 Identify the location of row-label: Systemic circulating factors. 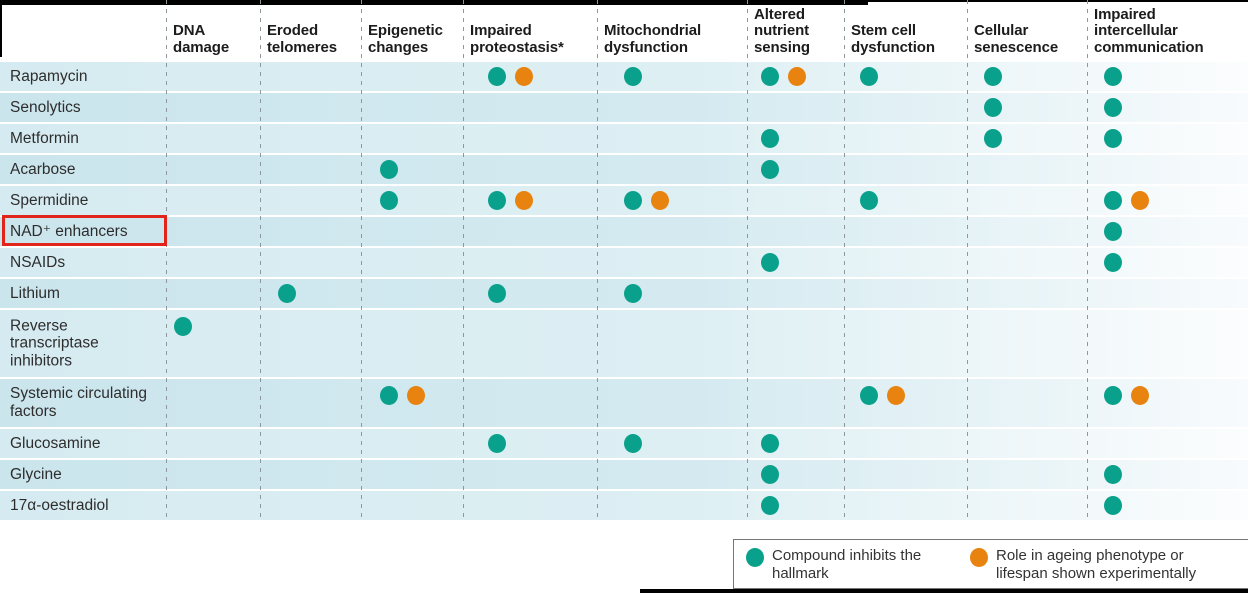
(78, 402).